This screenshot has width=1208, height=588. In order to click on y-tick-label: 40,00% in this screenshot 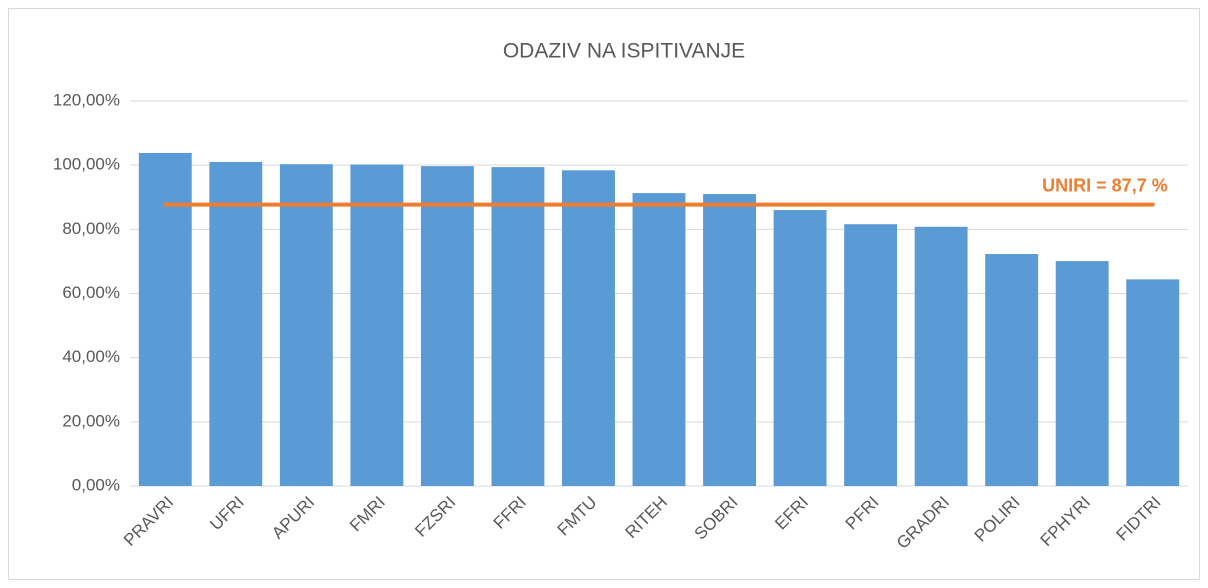, I will do `click(91, 356)`.